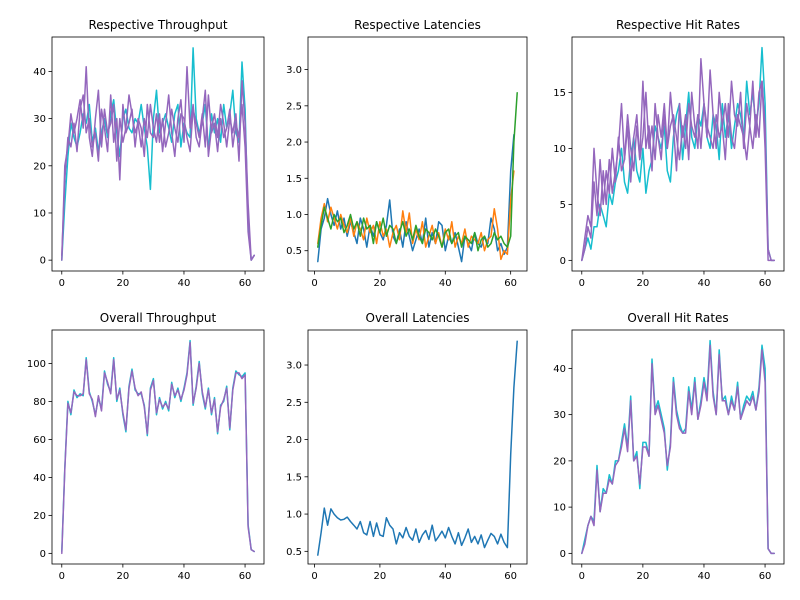 The height and width of the screenshot is (600, 800). Describe the element at coordinates (677, 318) in the screenshot. I see `panel-title: Overall Hit Rates` at that location.